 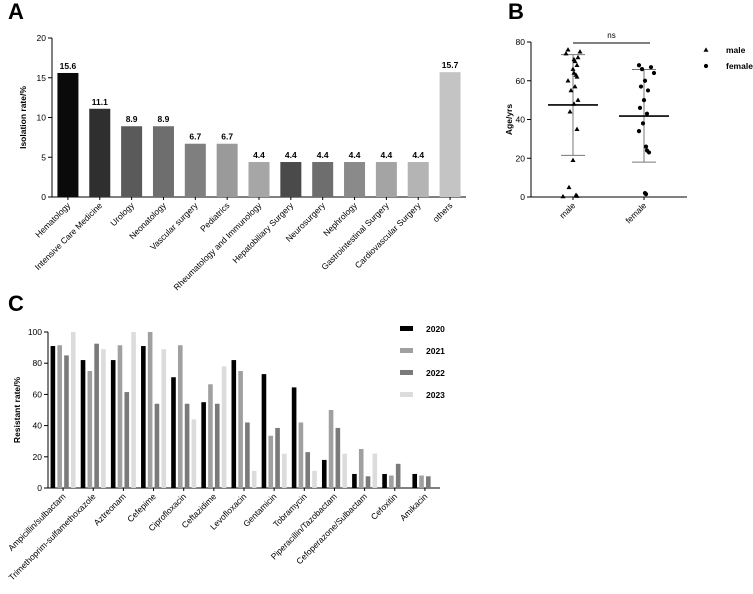 I want to click on c-y-axis-title: Resistant rate/%, so click(x=17, y=409).